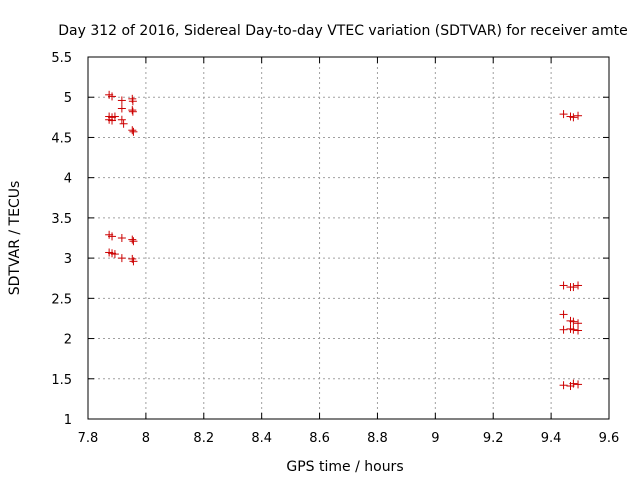 This screenshot has width=640, height=480. What do you see at coordinates (551, 438) in the screenshot?
I see `x-tick-label: 9.4` at bounding box center [551, 438].